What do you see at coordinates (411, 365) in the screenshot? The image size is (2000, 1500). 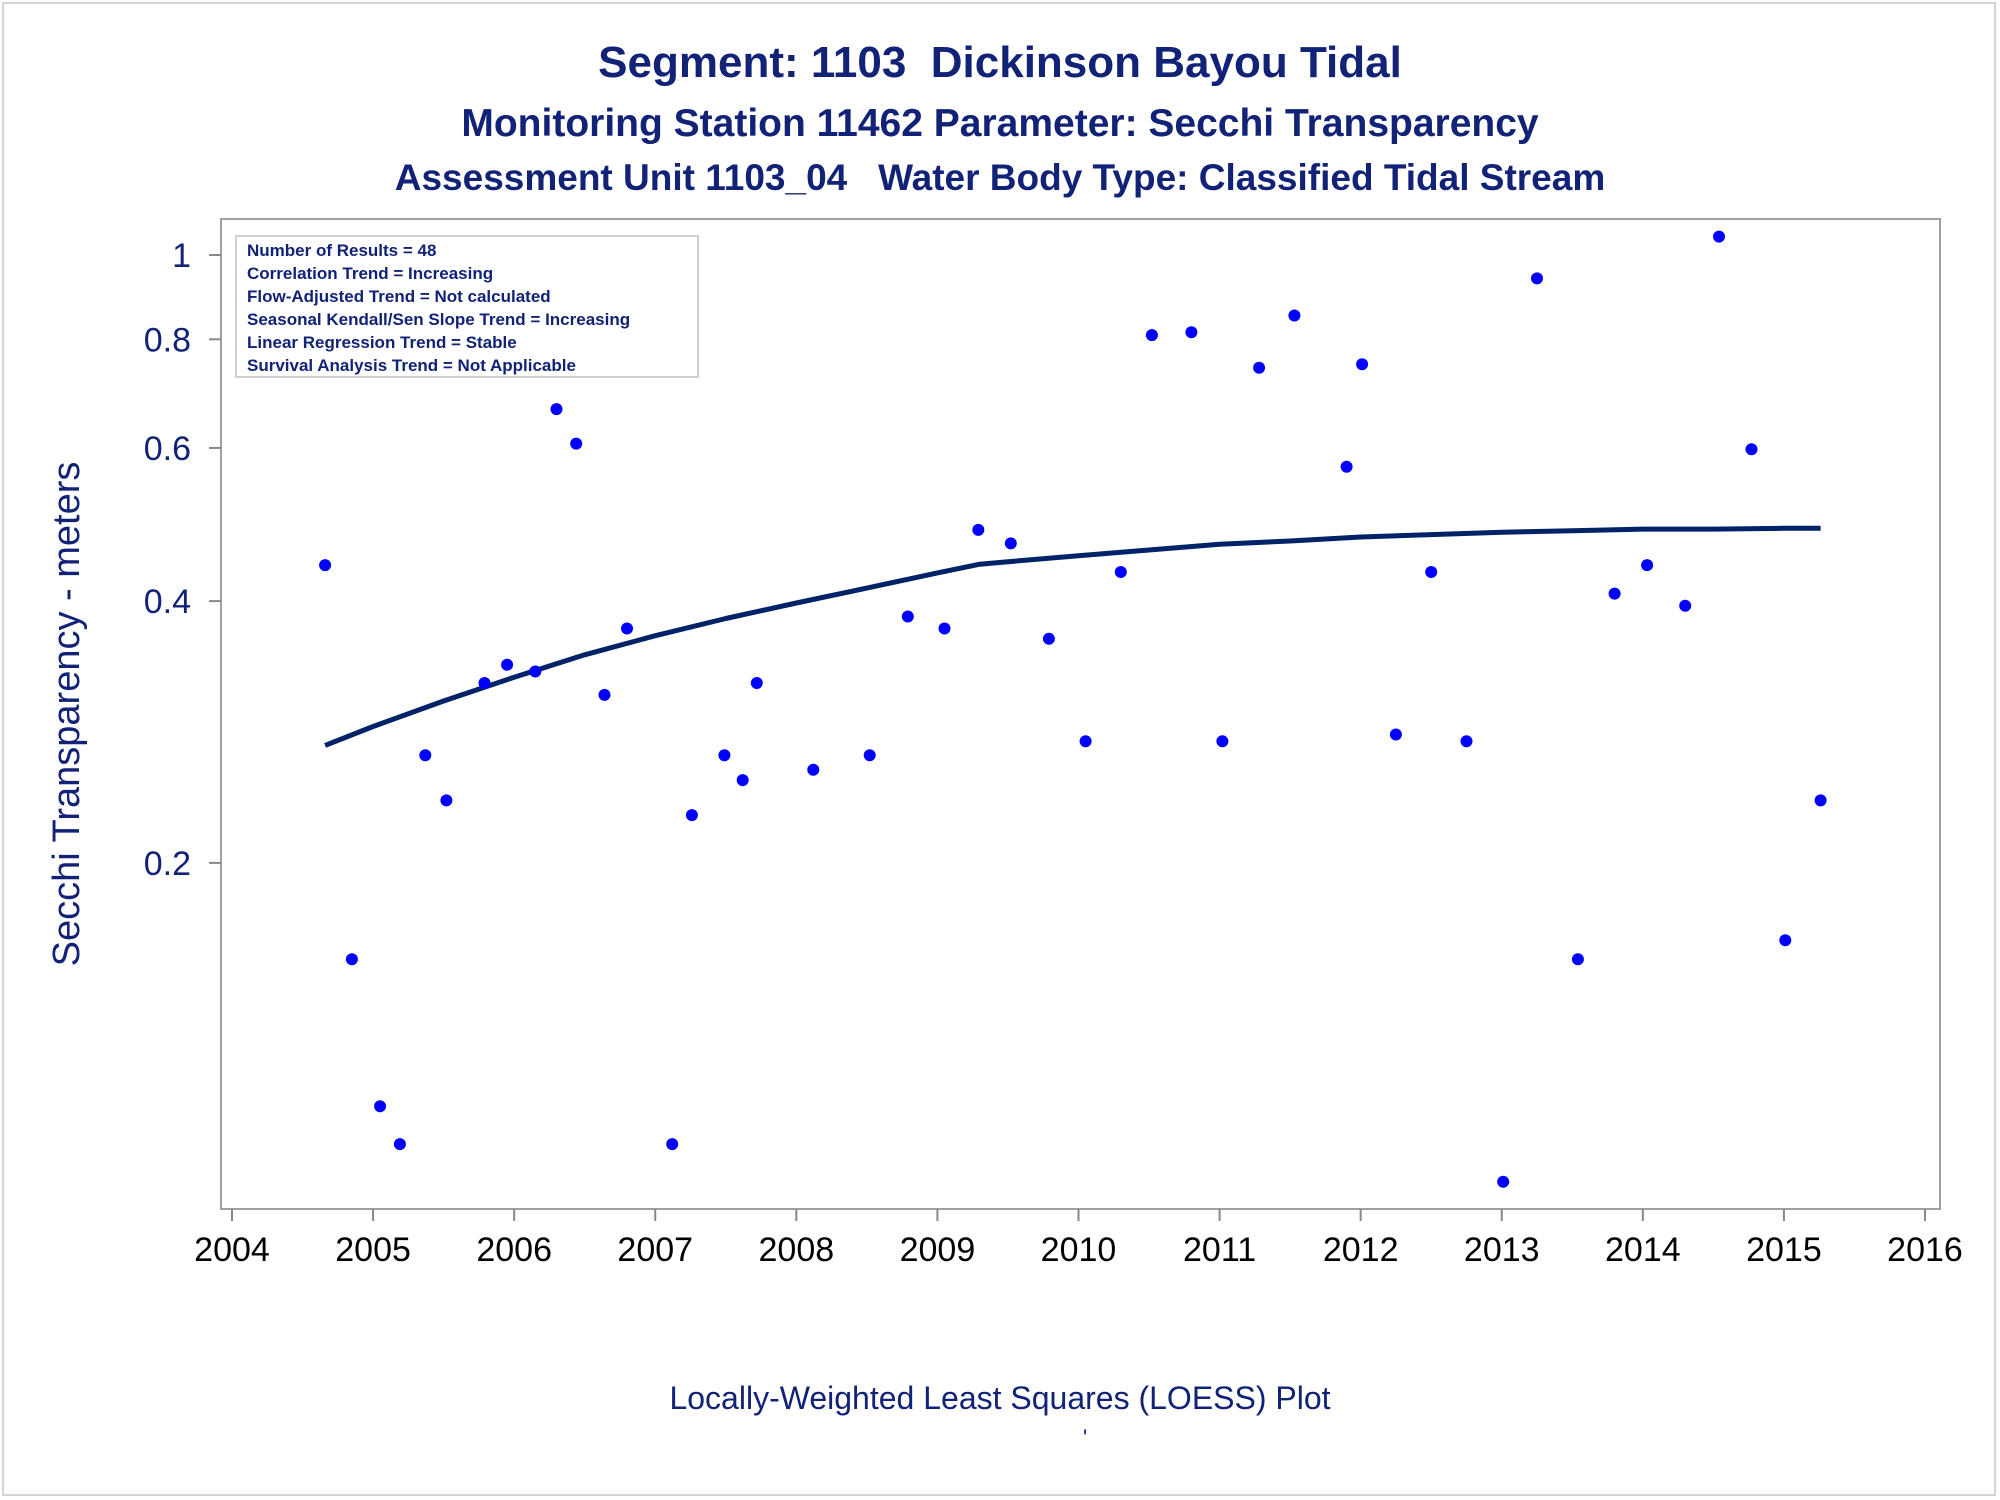 I see `stats-line-survival: Survival Analysis Trend = Not Applicable` at bounding box center [411, 365].